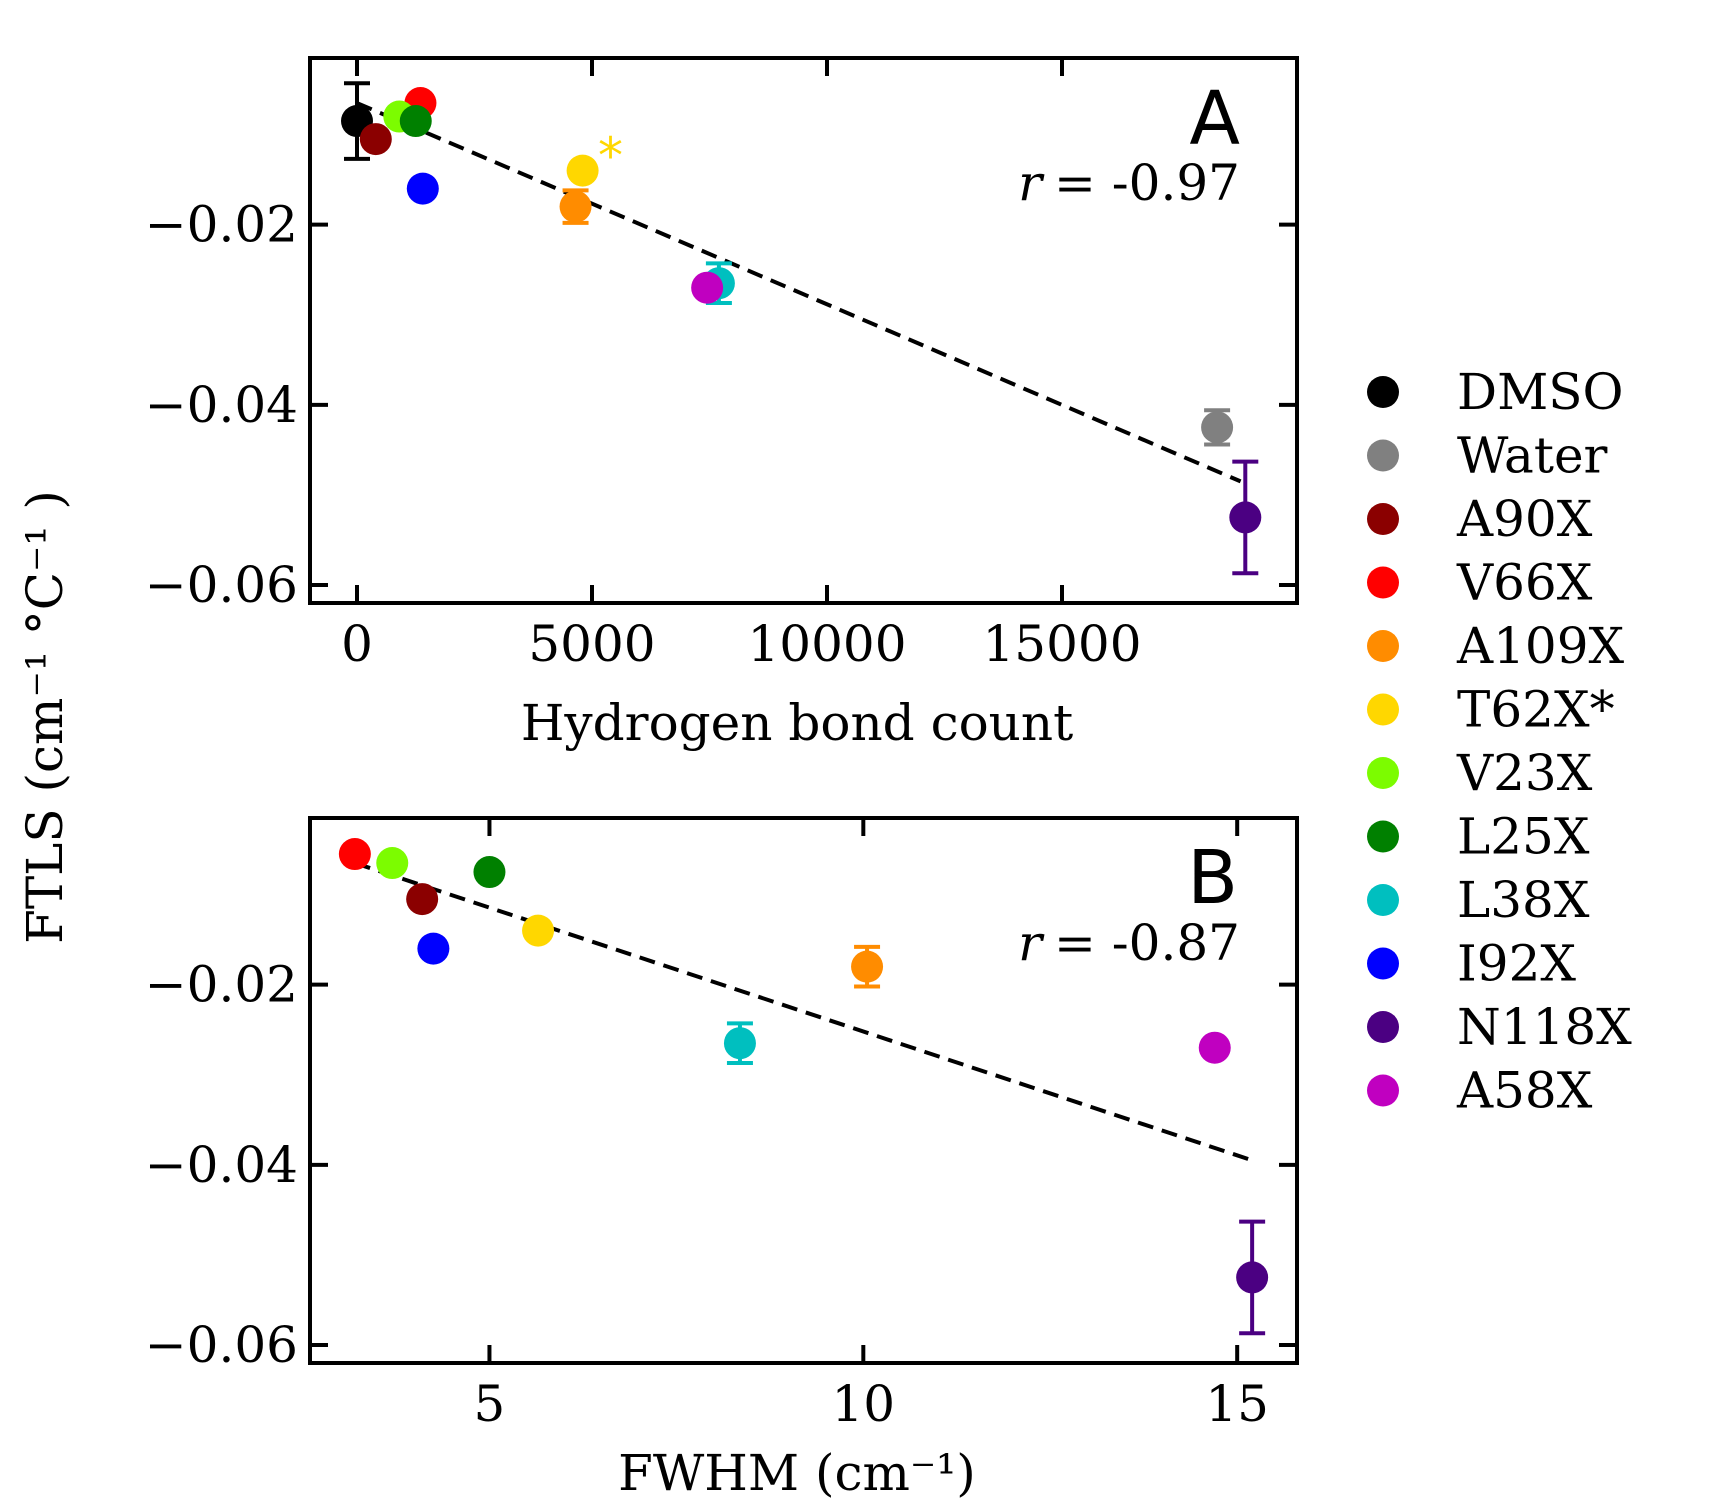 This screenshot has width=1710, height=1500. Describe the element at coordinates (1383, 709) in the screenshot. I see `legend-marker-t62x` at that location.